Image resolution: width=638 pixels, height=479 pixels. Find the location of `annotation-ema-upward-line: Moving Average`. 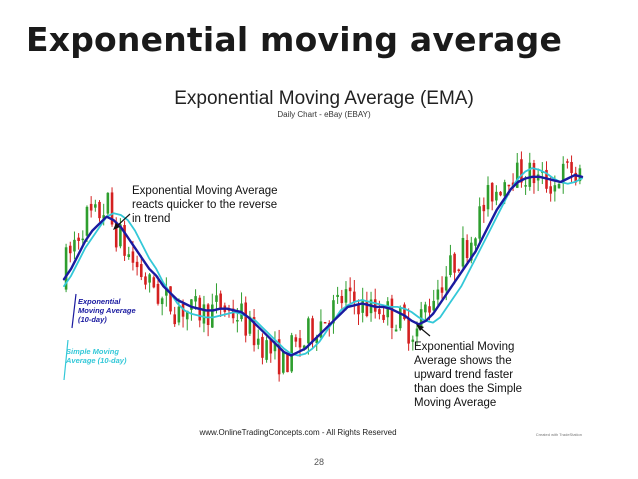

annotation-ema-upward-line: Moving Average is located at coordinates (455, 403).